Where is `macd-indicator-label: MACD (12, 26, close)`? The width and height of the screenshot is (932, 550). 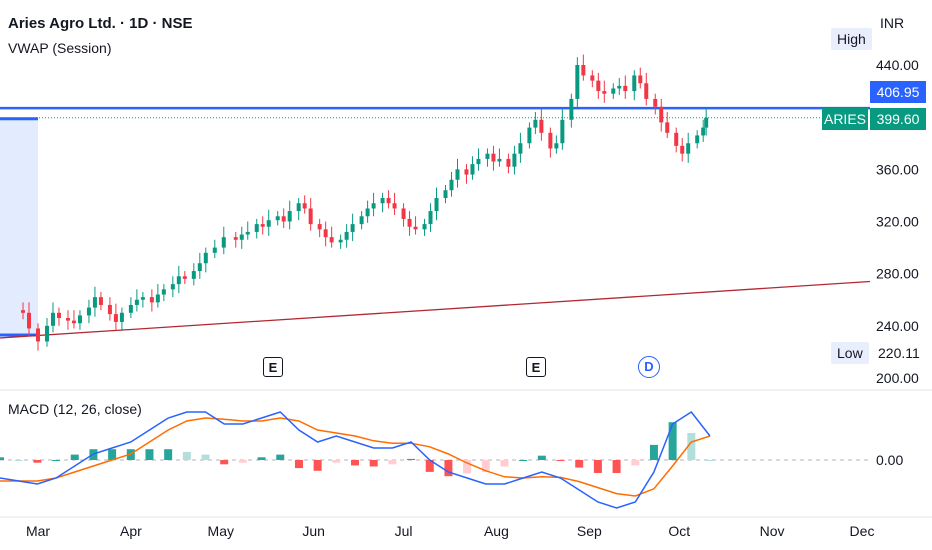
macd-indicator-label: MACD (12, 26, close) is located at coordinates (75, 409).